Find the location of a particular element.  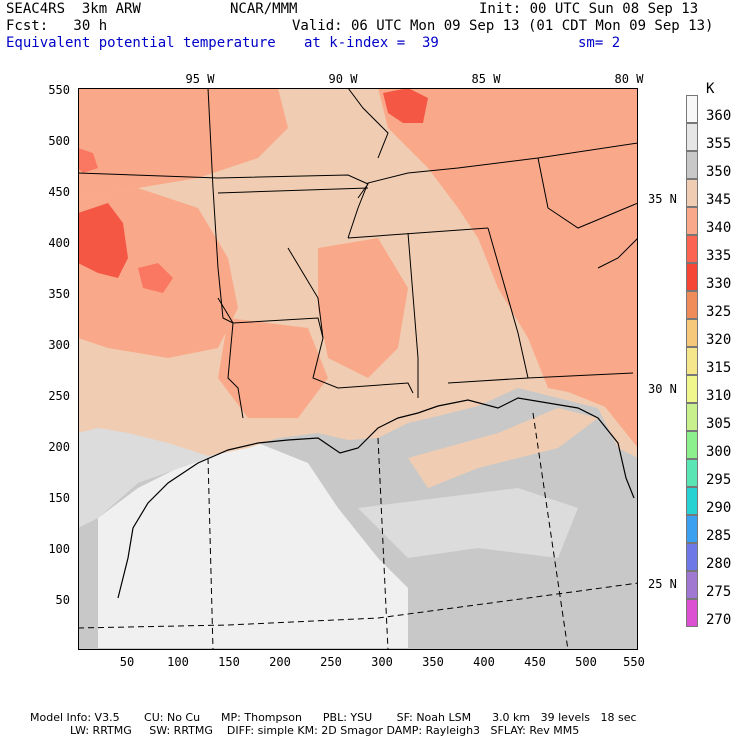

y-tick-label: 550 is located at coordinates (59, 90).